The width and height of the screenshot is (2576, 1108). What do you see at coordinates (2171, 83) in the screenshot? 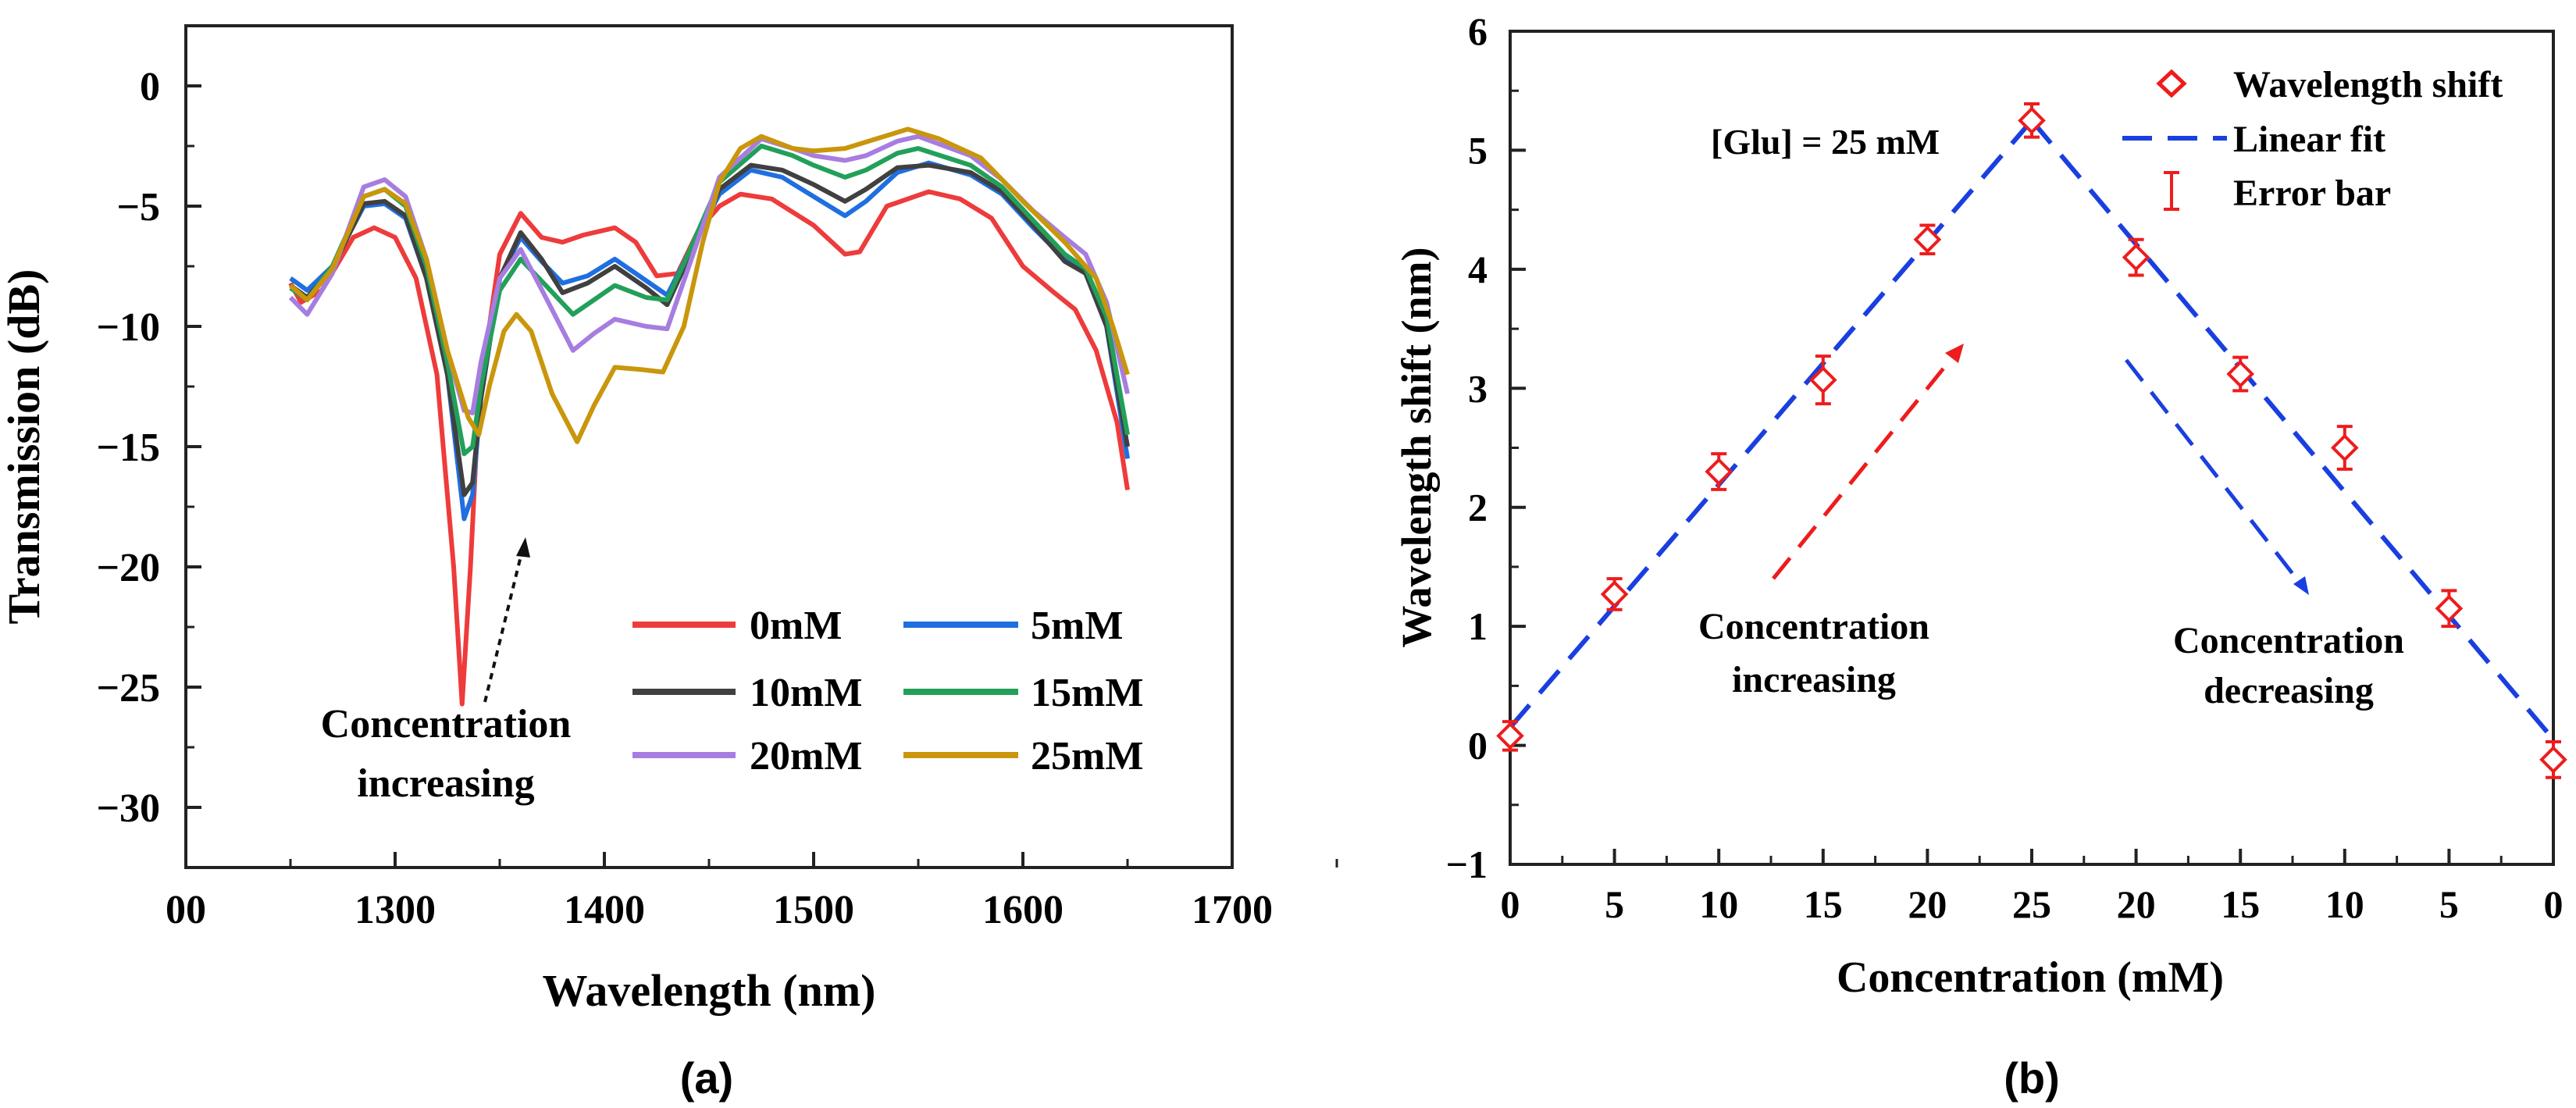
I see `legend-marker-diamond` at bounding box center [2171, 83].